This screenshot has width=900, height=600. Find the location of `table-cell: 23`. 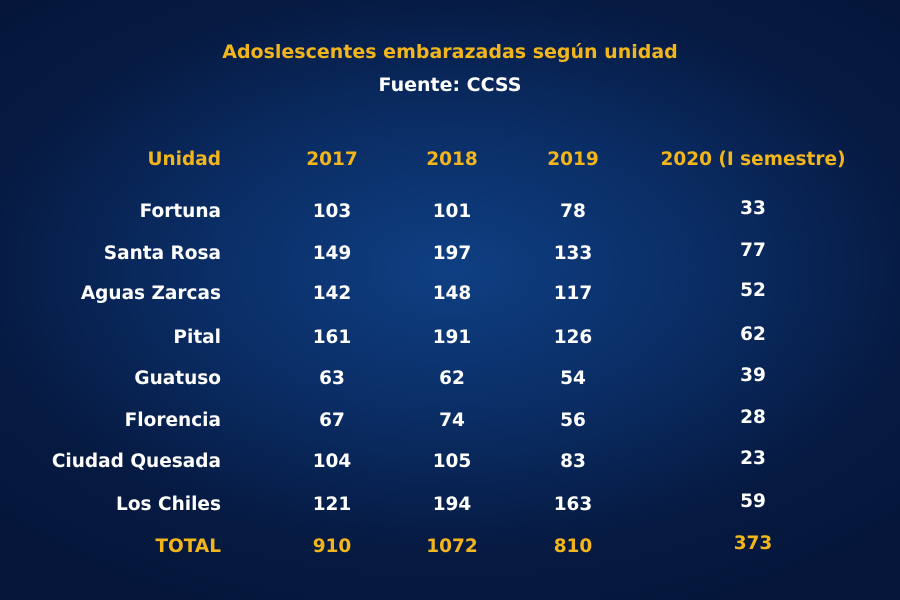

table-cell: 23 is located at coordinates (753, 458).